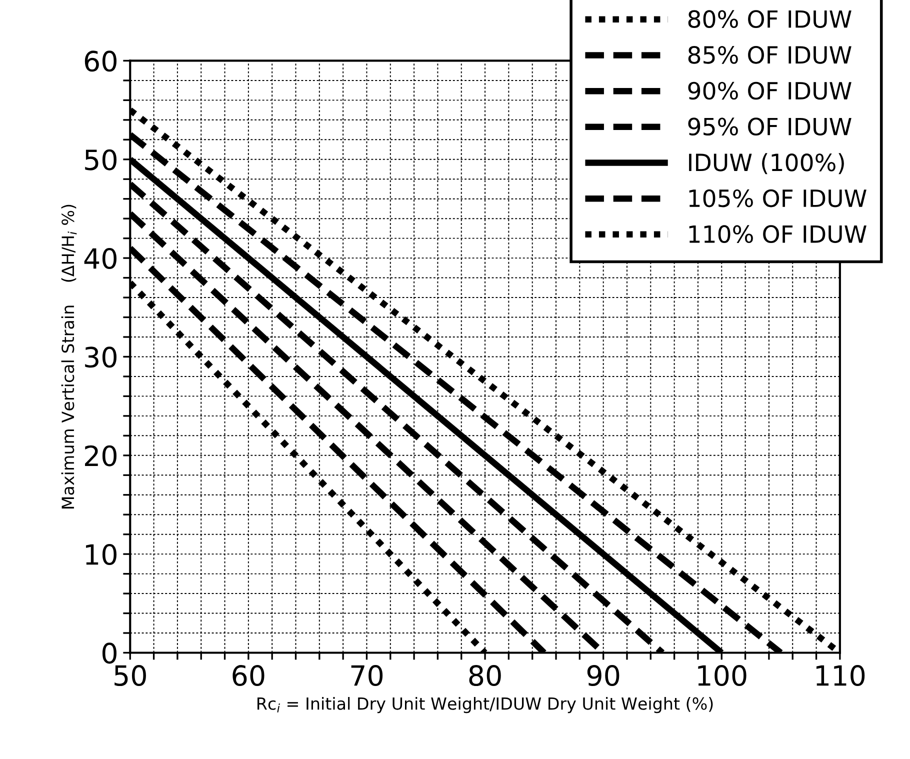  I want to click on x-tick-label: 110, so click(840, 675).